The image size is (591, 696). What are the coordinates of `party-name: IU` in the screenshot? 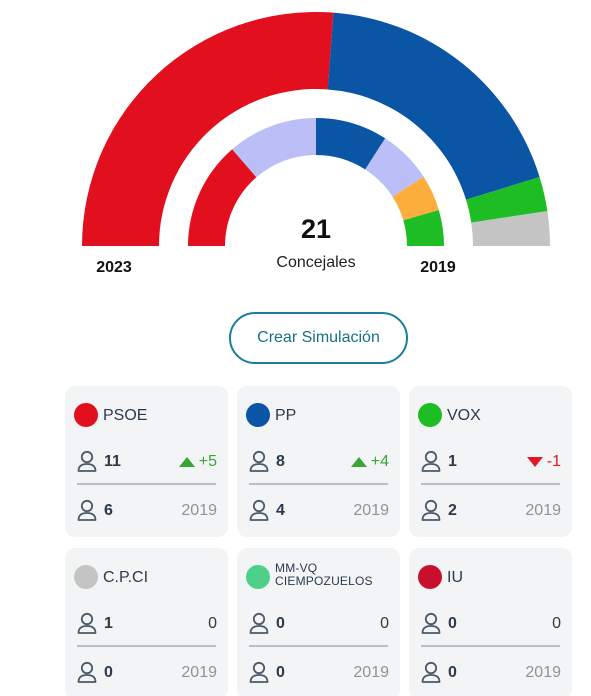 It's located at (455, 577).